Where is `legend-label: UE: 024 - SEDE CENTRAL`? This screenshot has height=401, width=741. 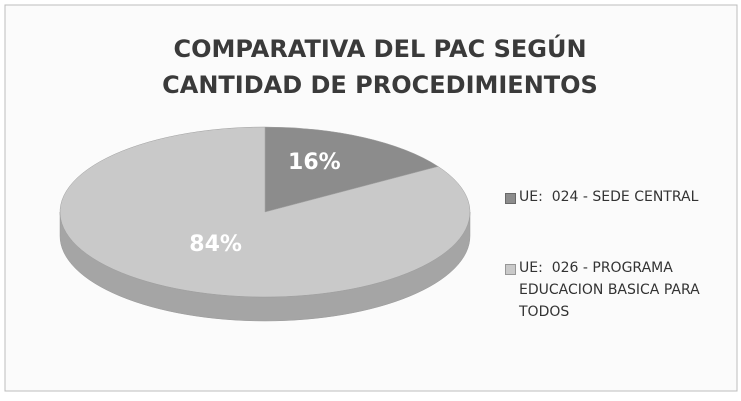
legend-label: UE: 024 - SEDE CENTRAL is located at coordinates (609, 197).